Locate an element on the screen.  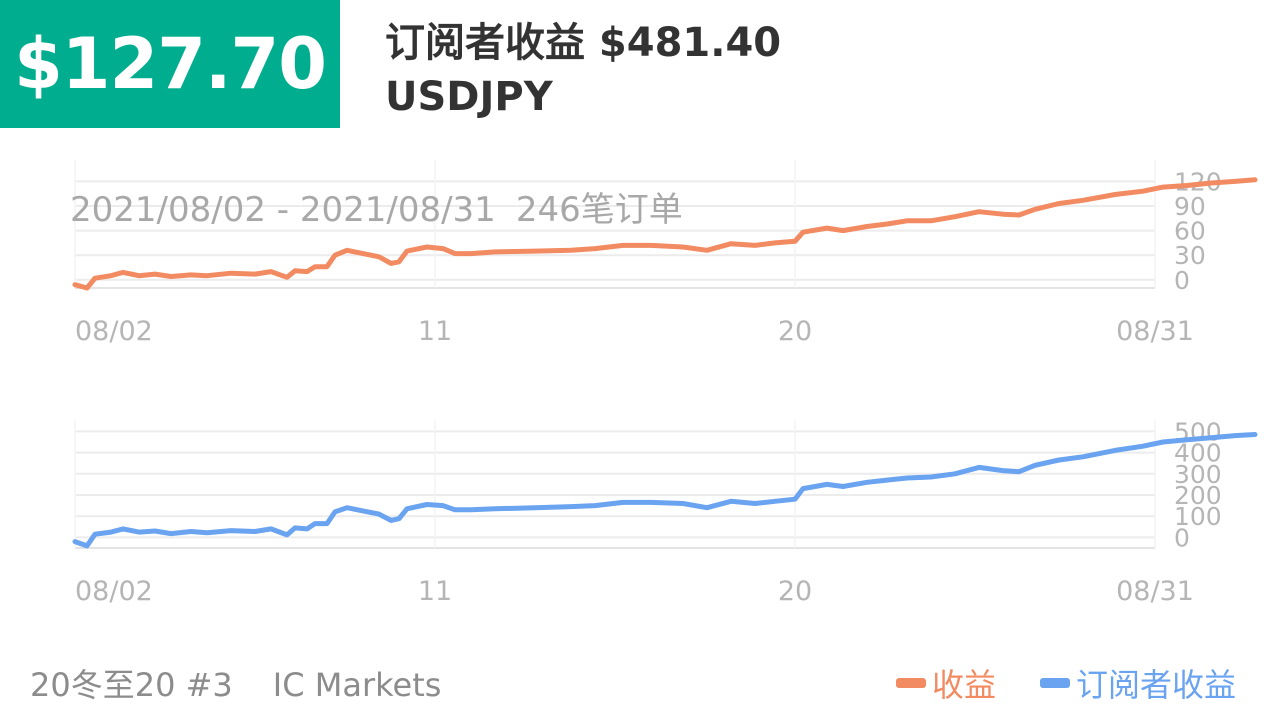
y-tick-label-2: 200 is located at coordinates (1198, 495).